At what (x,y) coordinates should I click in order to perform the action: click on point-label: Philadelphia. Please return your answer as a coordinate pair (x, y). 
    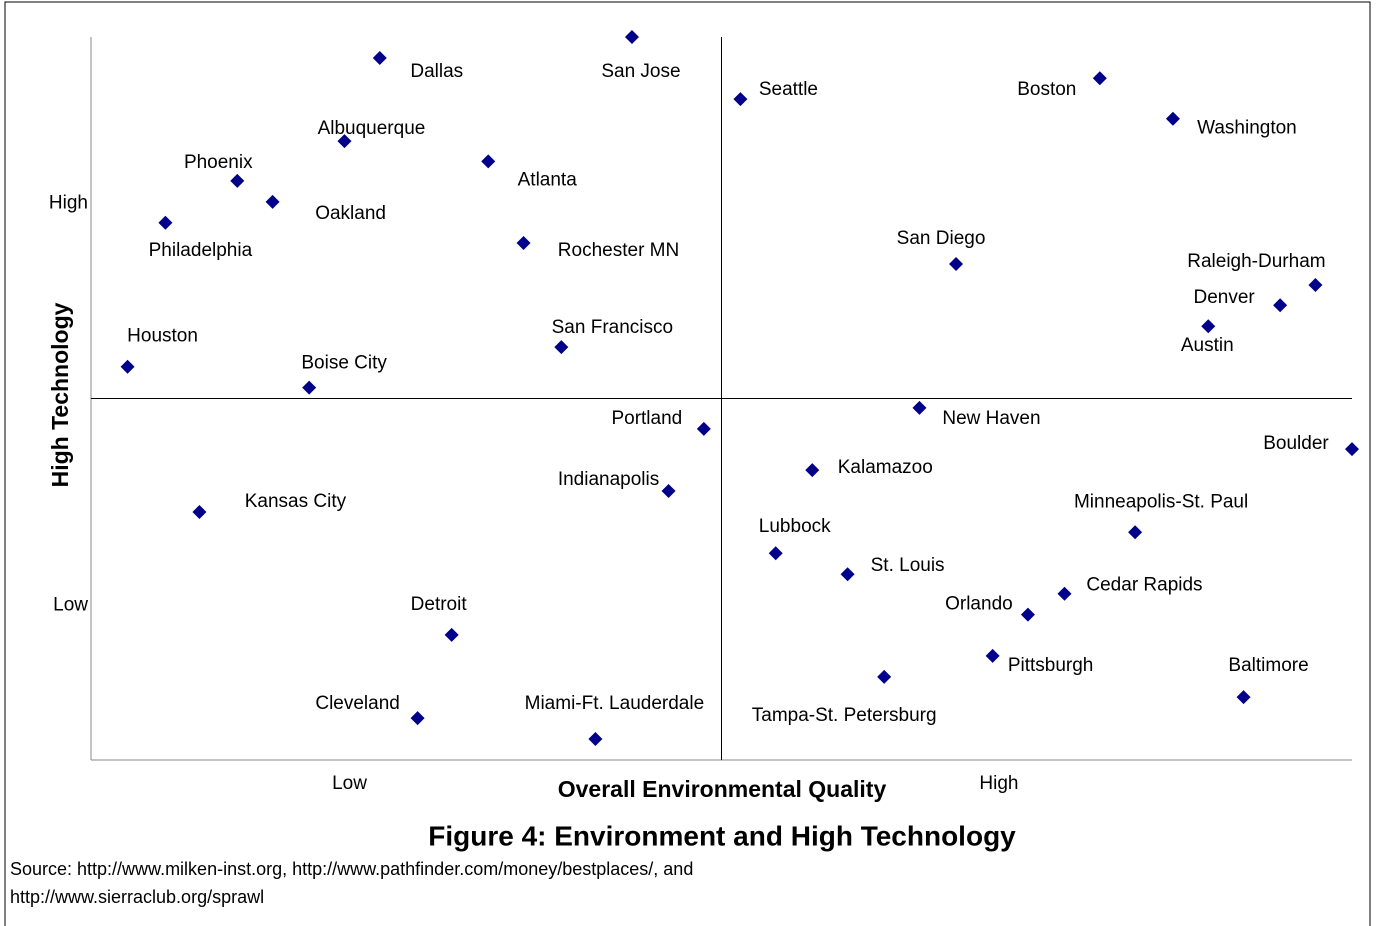
    Looking at the image, I should click on (201, 250).